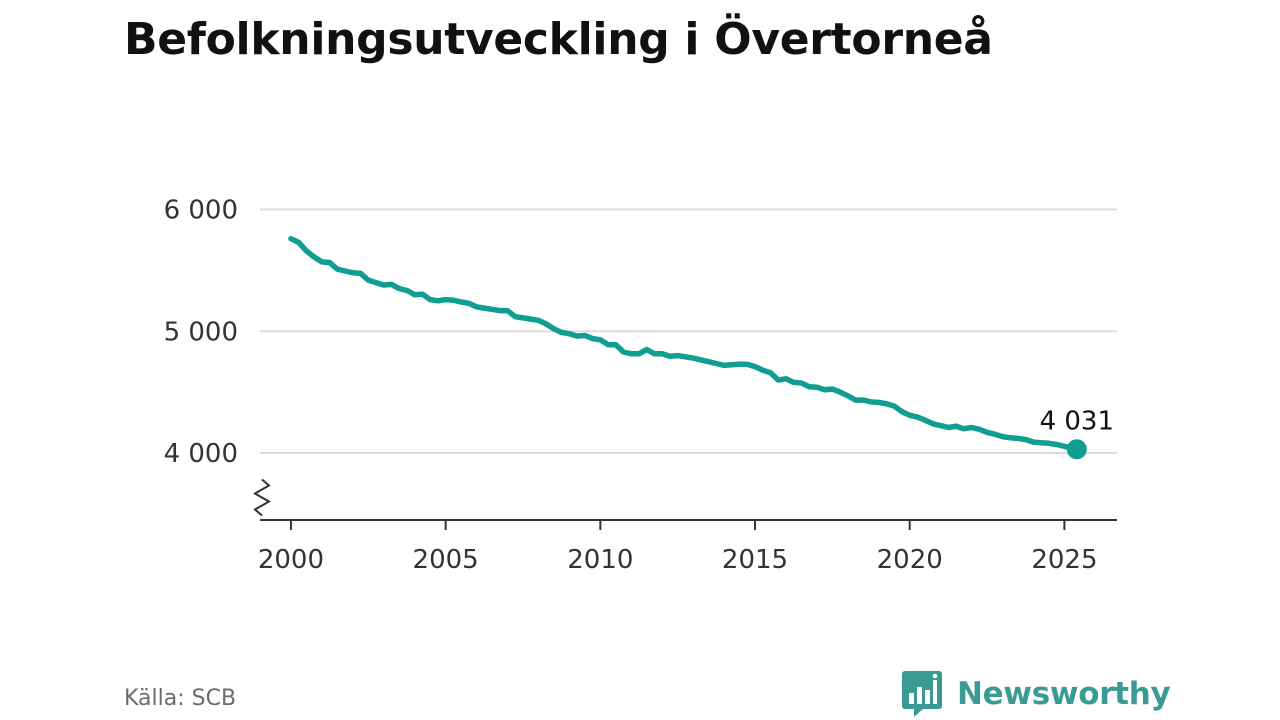 Image resolution: width=1280 pixels, height=720 pixels. What do you see at coordinates (1076, 449) in the screenshot?
I see `end-point-marker` at bounding box center [1076, 449].